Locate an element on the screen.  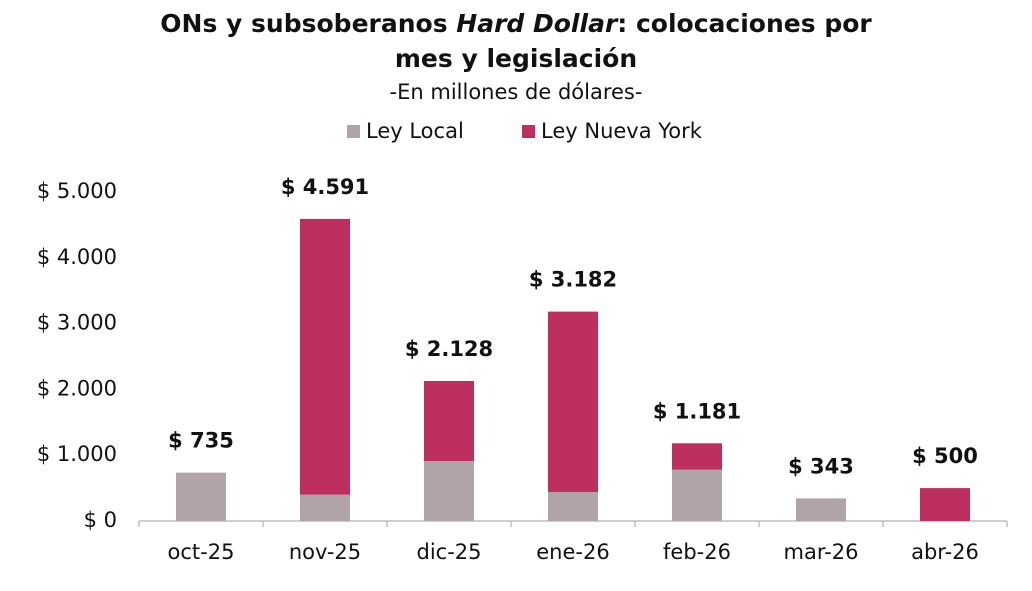
total-label: $ 4.591 is located at coordinates (325, 187).